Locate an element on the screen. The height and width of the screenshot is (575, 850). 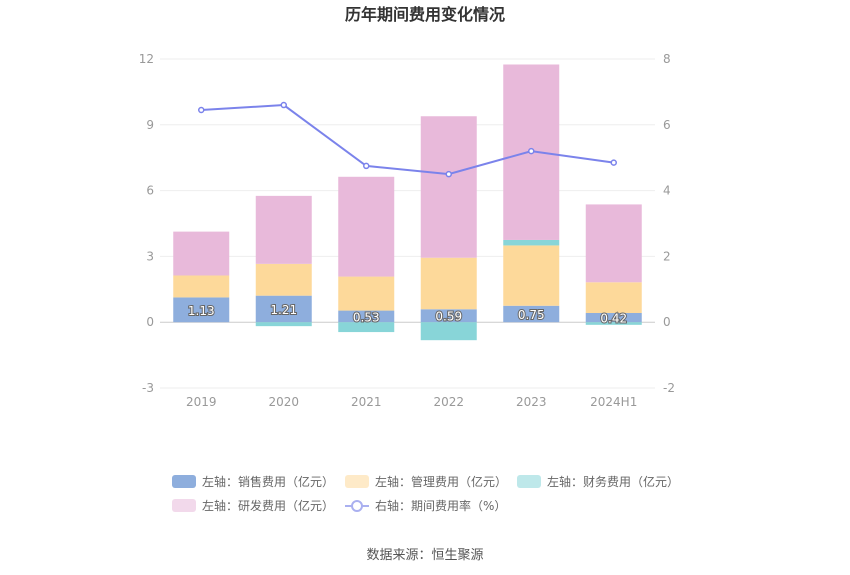
x-axis: 2019 2020 2021 2022 2023 2024H1 is located at coordinates (411, 402).